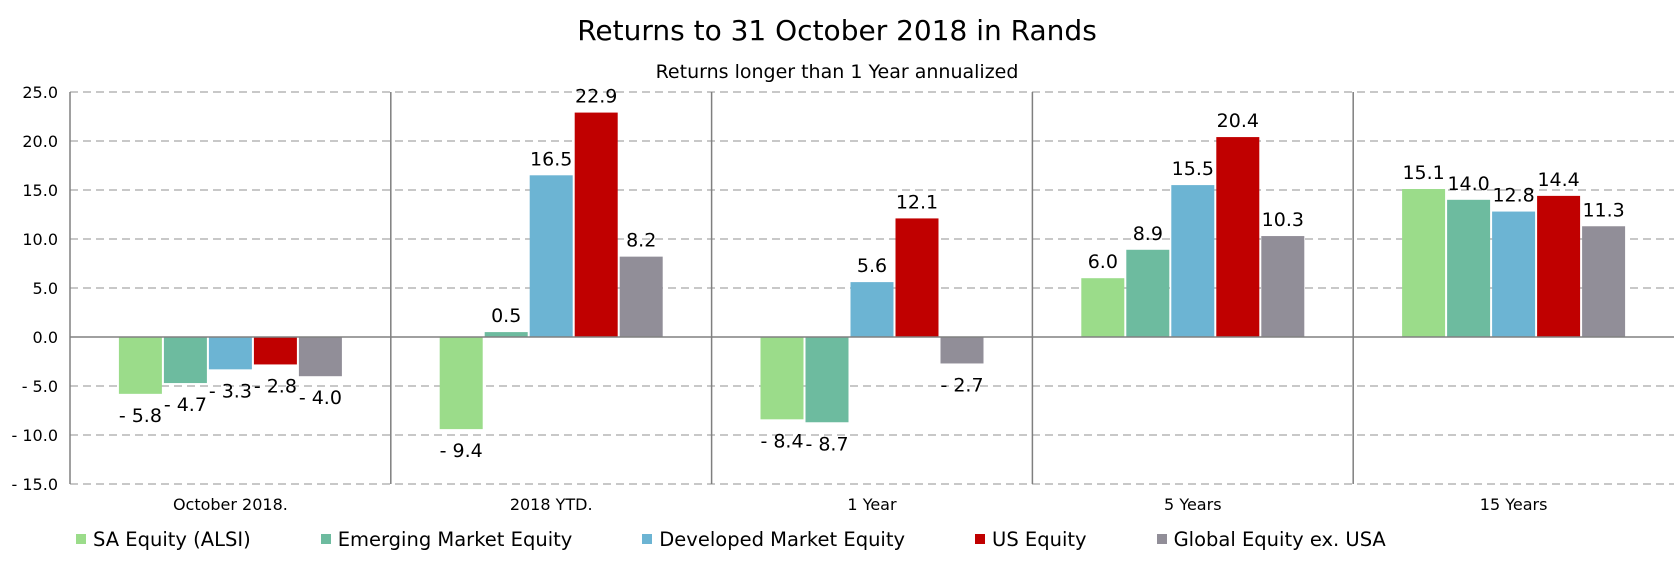 Image resolution: width=1674 pixels, height=563 pixels. What do you see at coordinates (596, 97) in the screenshot?
I see `data-label: 22.9` at bounding box center [596, 97].